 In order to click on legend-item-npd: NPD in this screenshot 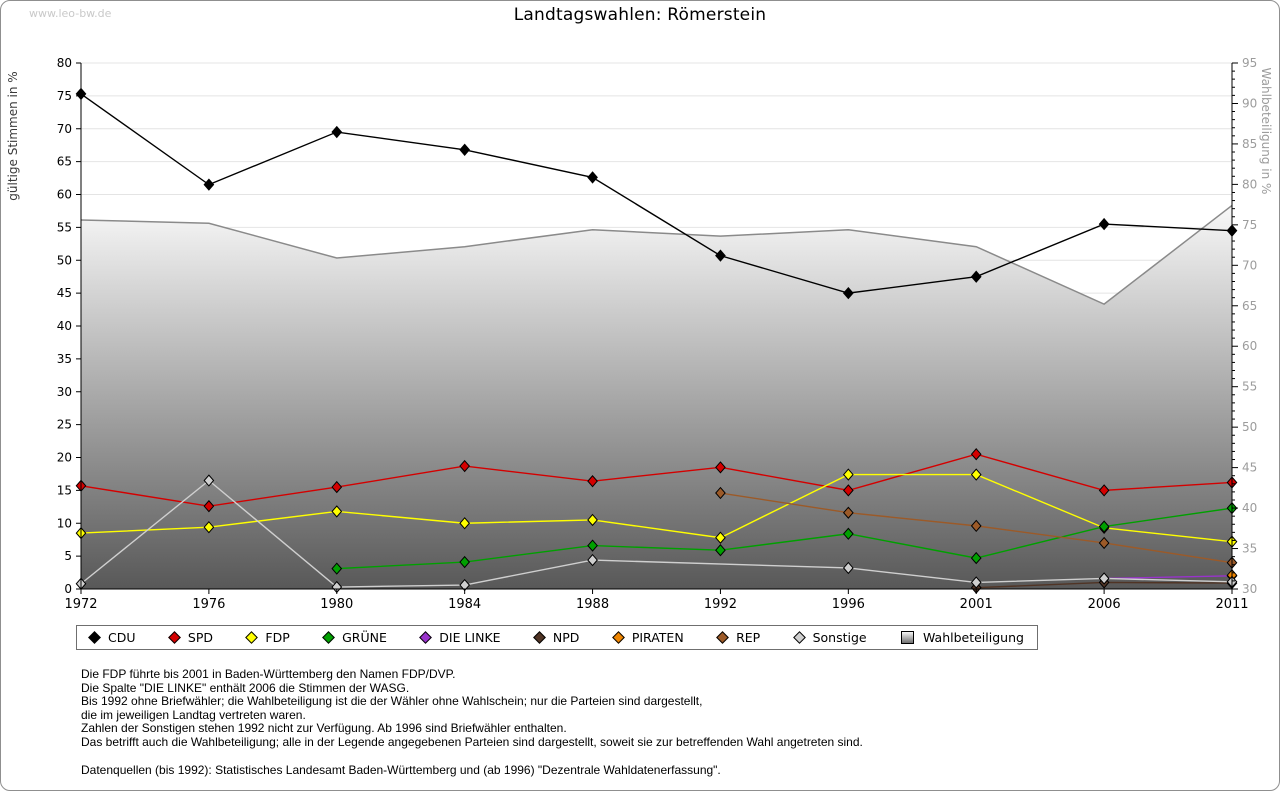, I will do `click(556, 637)`.